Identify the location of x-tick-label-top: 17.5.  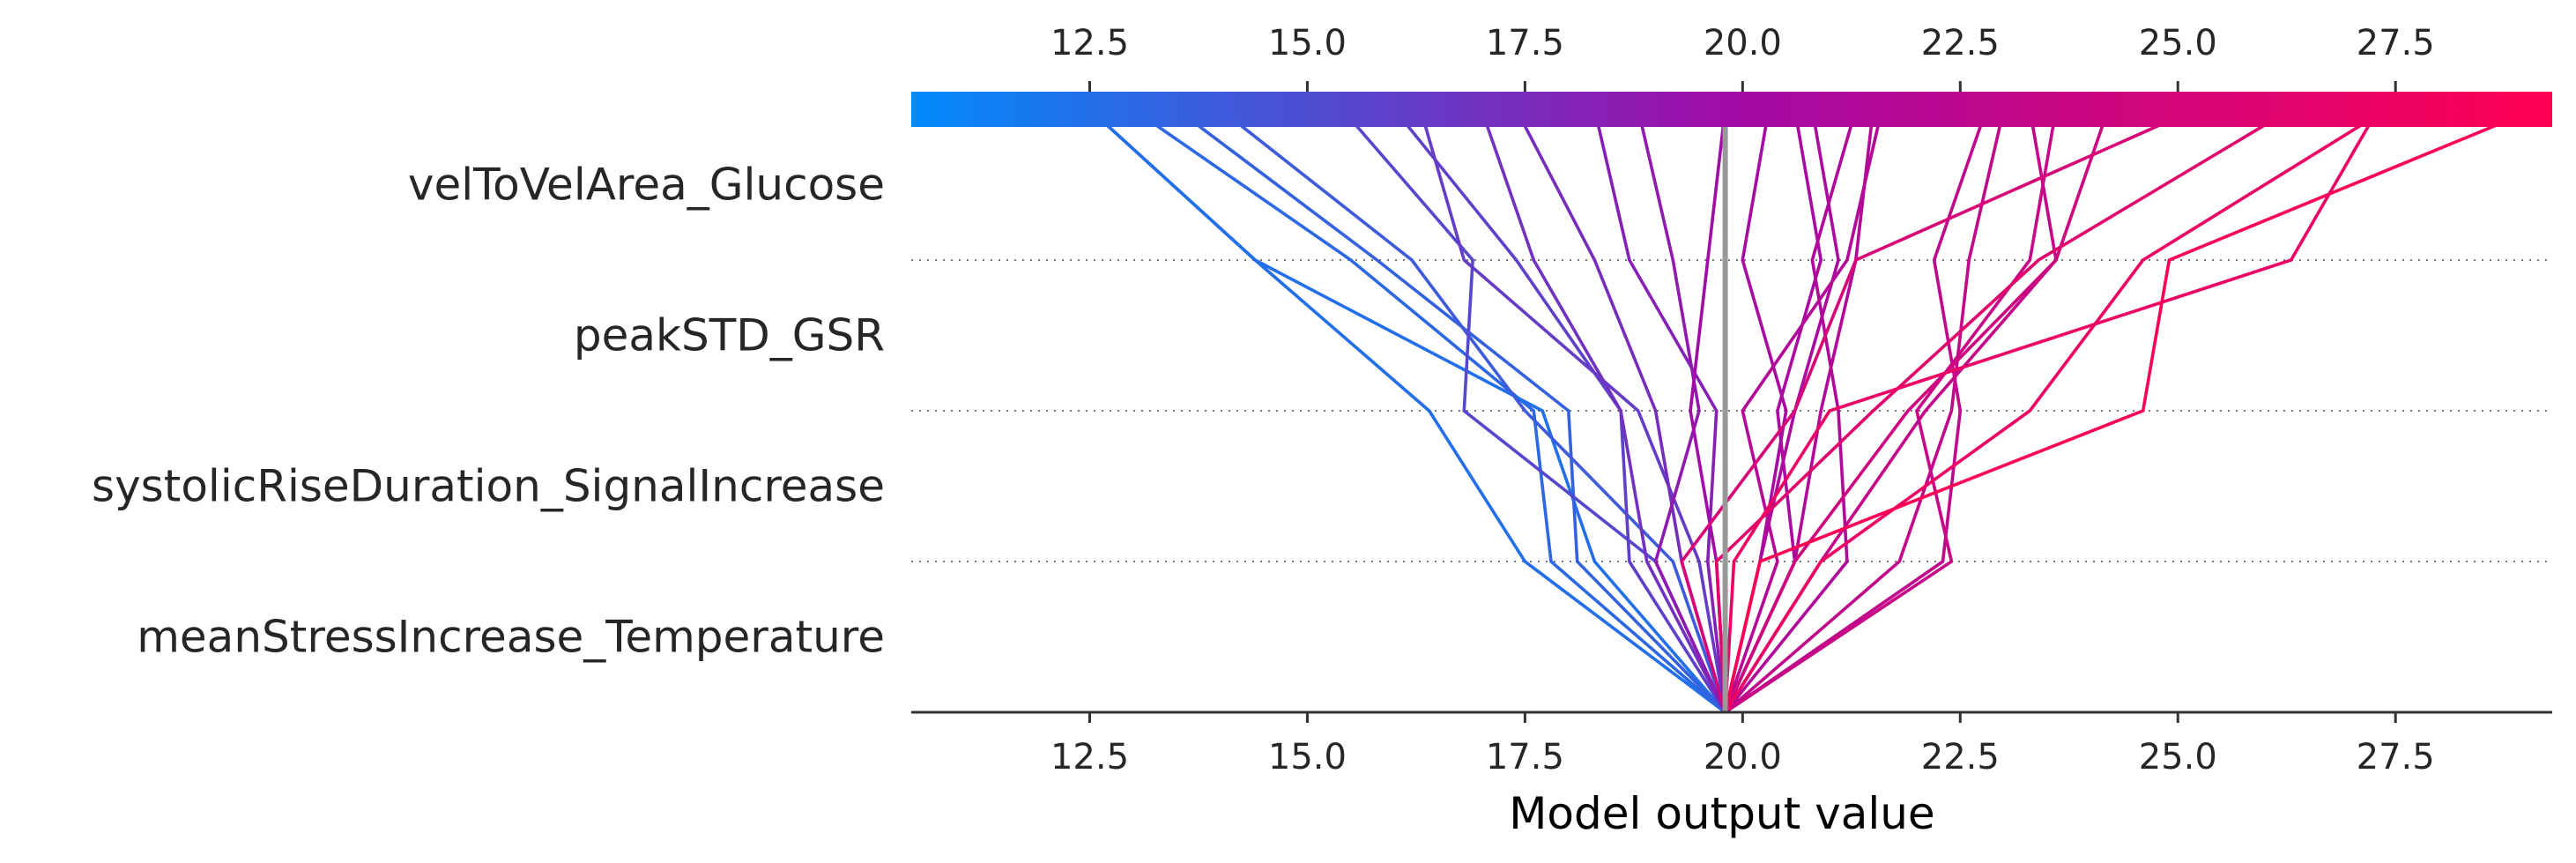
(1525, 43).